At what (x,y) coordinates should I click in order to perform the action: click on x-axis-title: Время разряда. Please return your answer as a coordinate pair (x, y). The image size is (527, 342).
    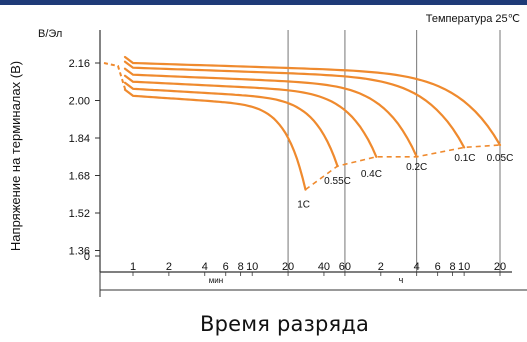
    Looking at the image, I should click on (285, 324).